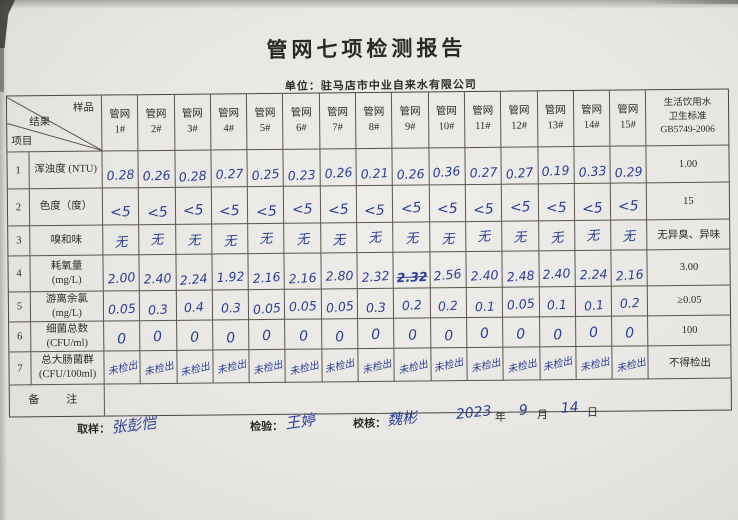 The image size is (738, 520). I want to click on value-cell-r1-c4: 0.27, so click(229, 169).